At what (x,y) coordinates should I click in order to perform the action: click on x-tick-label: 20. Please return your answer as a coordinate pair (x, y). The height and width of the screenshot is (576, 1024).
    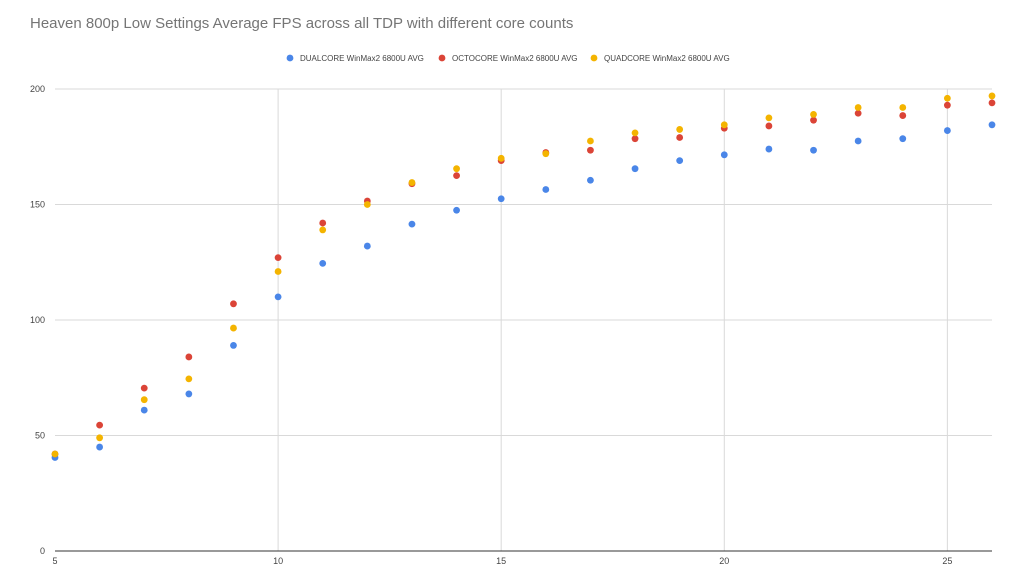
    Looking at the image, I should click on (724, 561).